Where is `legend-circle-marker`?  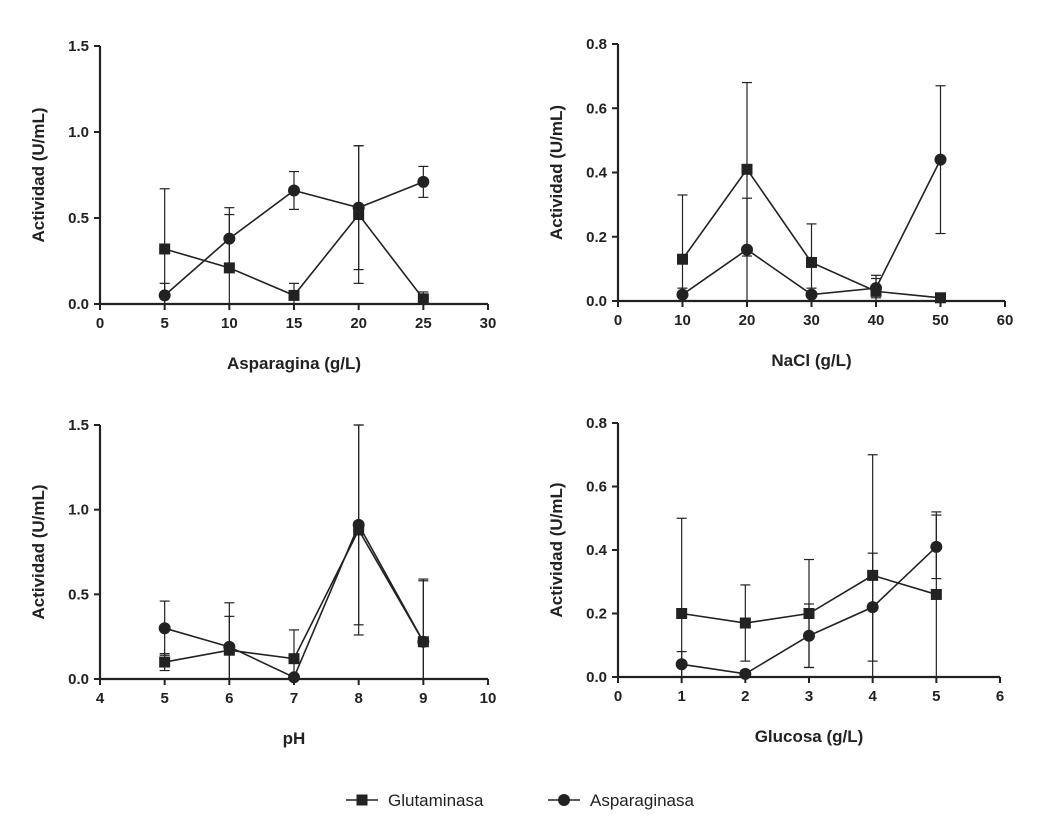 legend-circle-marker is located at coordinates (564, 800).